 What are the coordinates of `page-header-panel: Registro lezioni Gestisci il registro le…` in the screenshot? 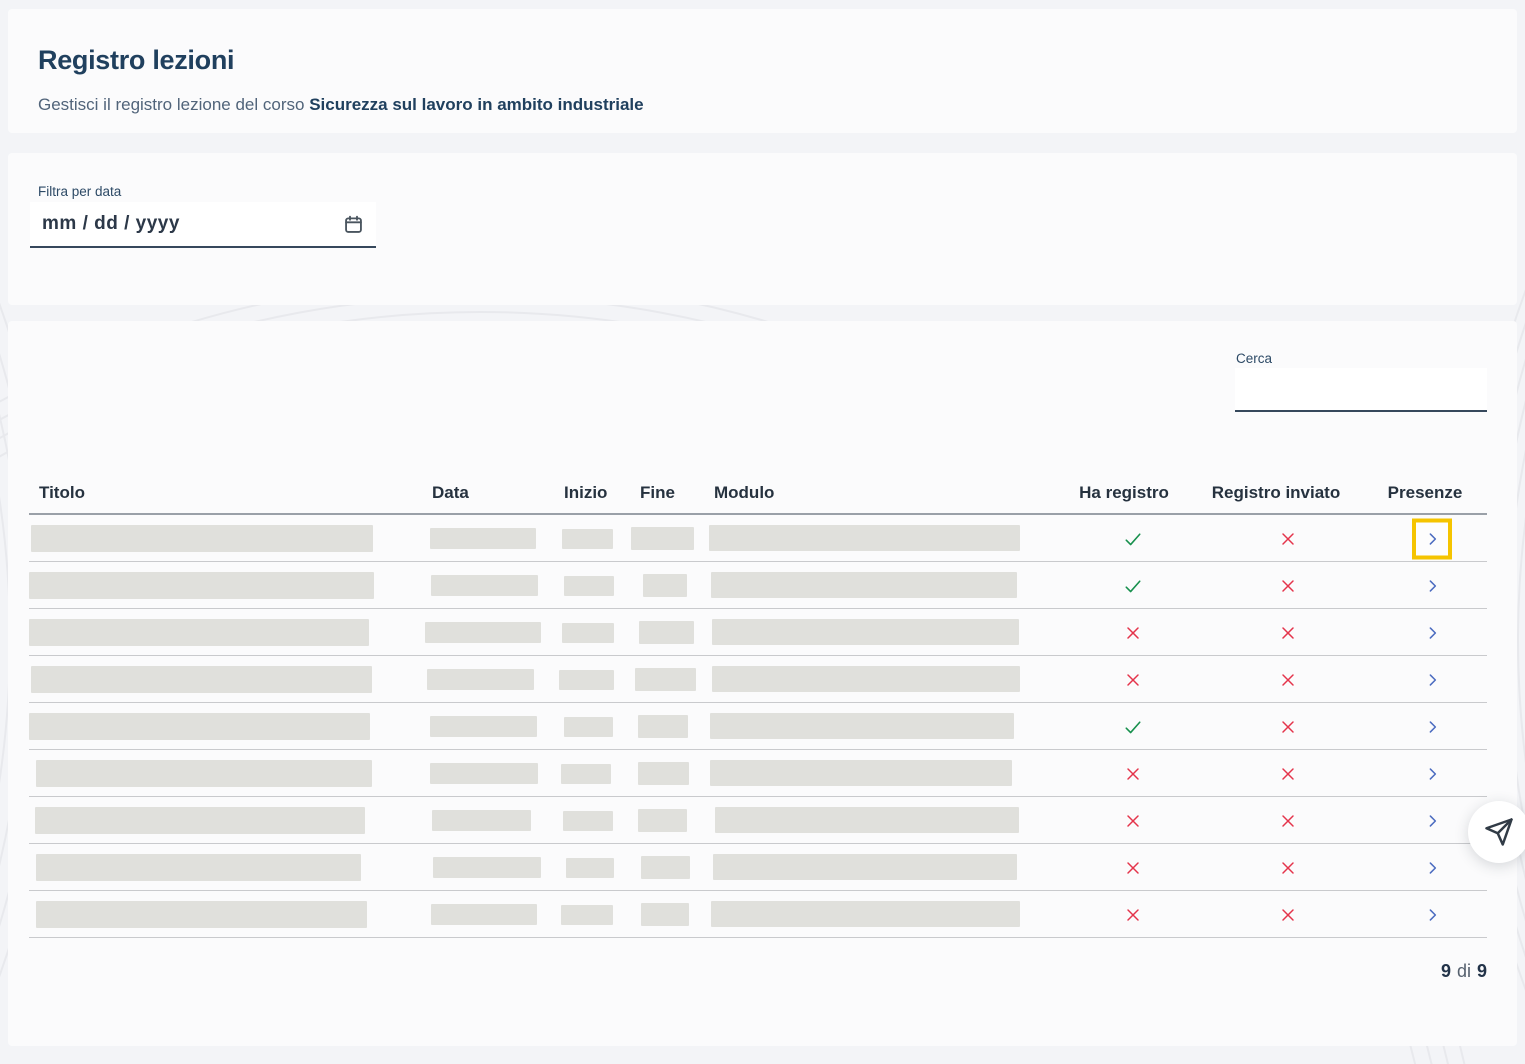 It's located at (762, 71).